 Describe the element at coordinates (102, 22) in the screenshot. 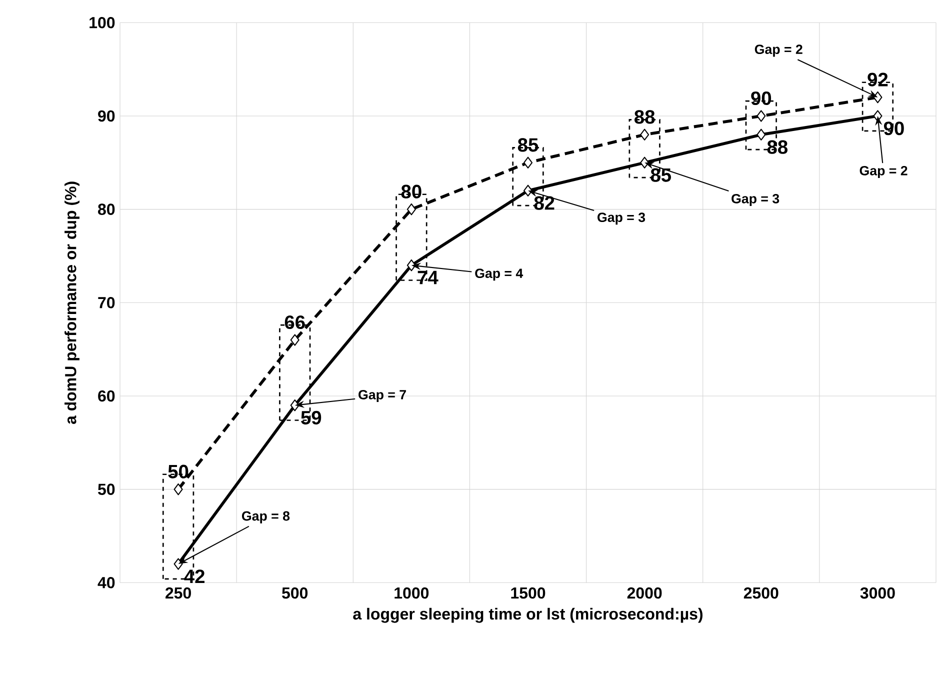

I see `y-tick-label: 100` at that location.